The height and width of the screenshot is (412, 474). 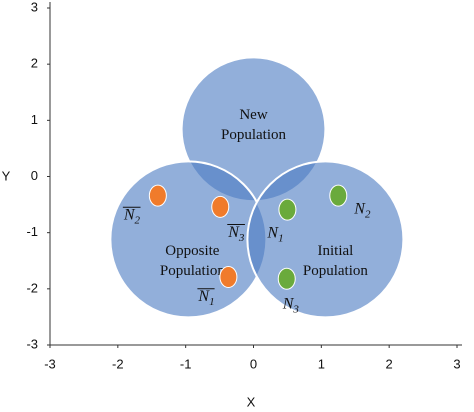 What do you see at coordinates (34, 7) in the screenshot?
I see `y-tick-label: 3` at bounding box center [34, 7].